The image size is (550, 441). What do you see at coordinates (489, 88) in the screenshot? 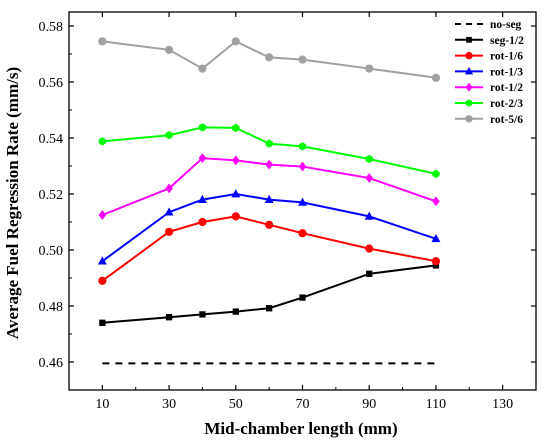
I see `legend-item-rot-1-2: rot-1/2` at bounding box center [489, 88].